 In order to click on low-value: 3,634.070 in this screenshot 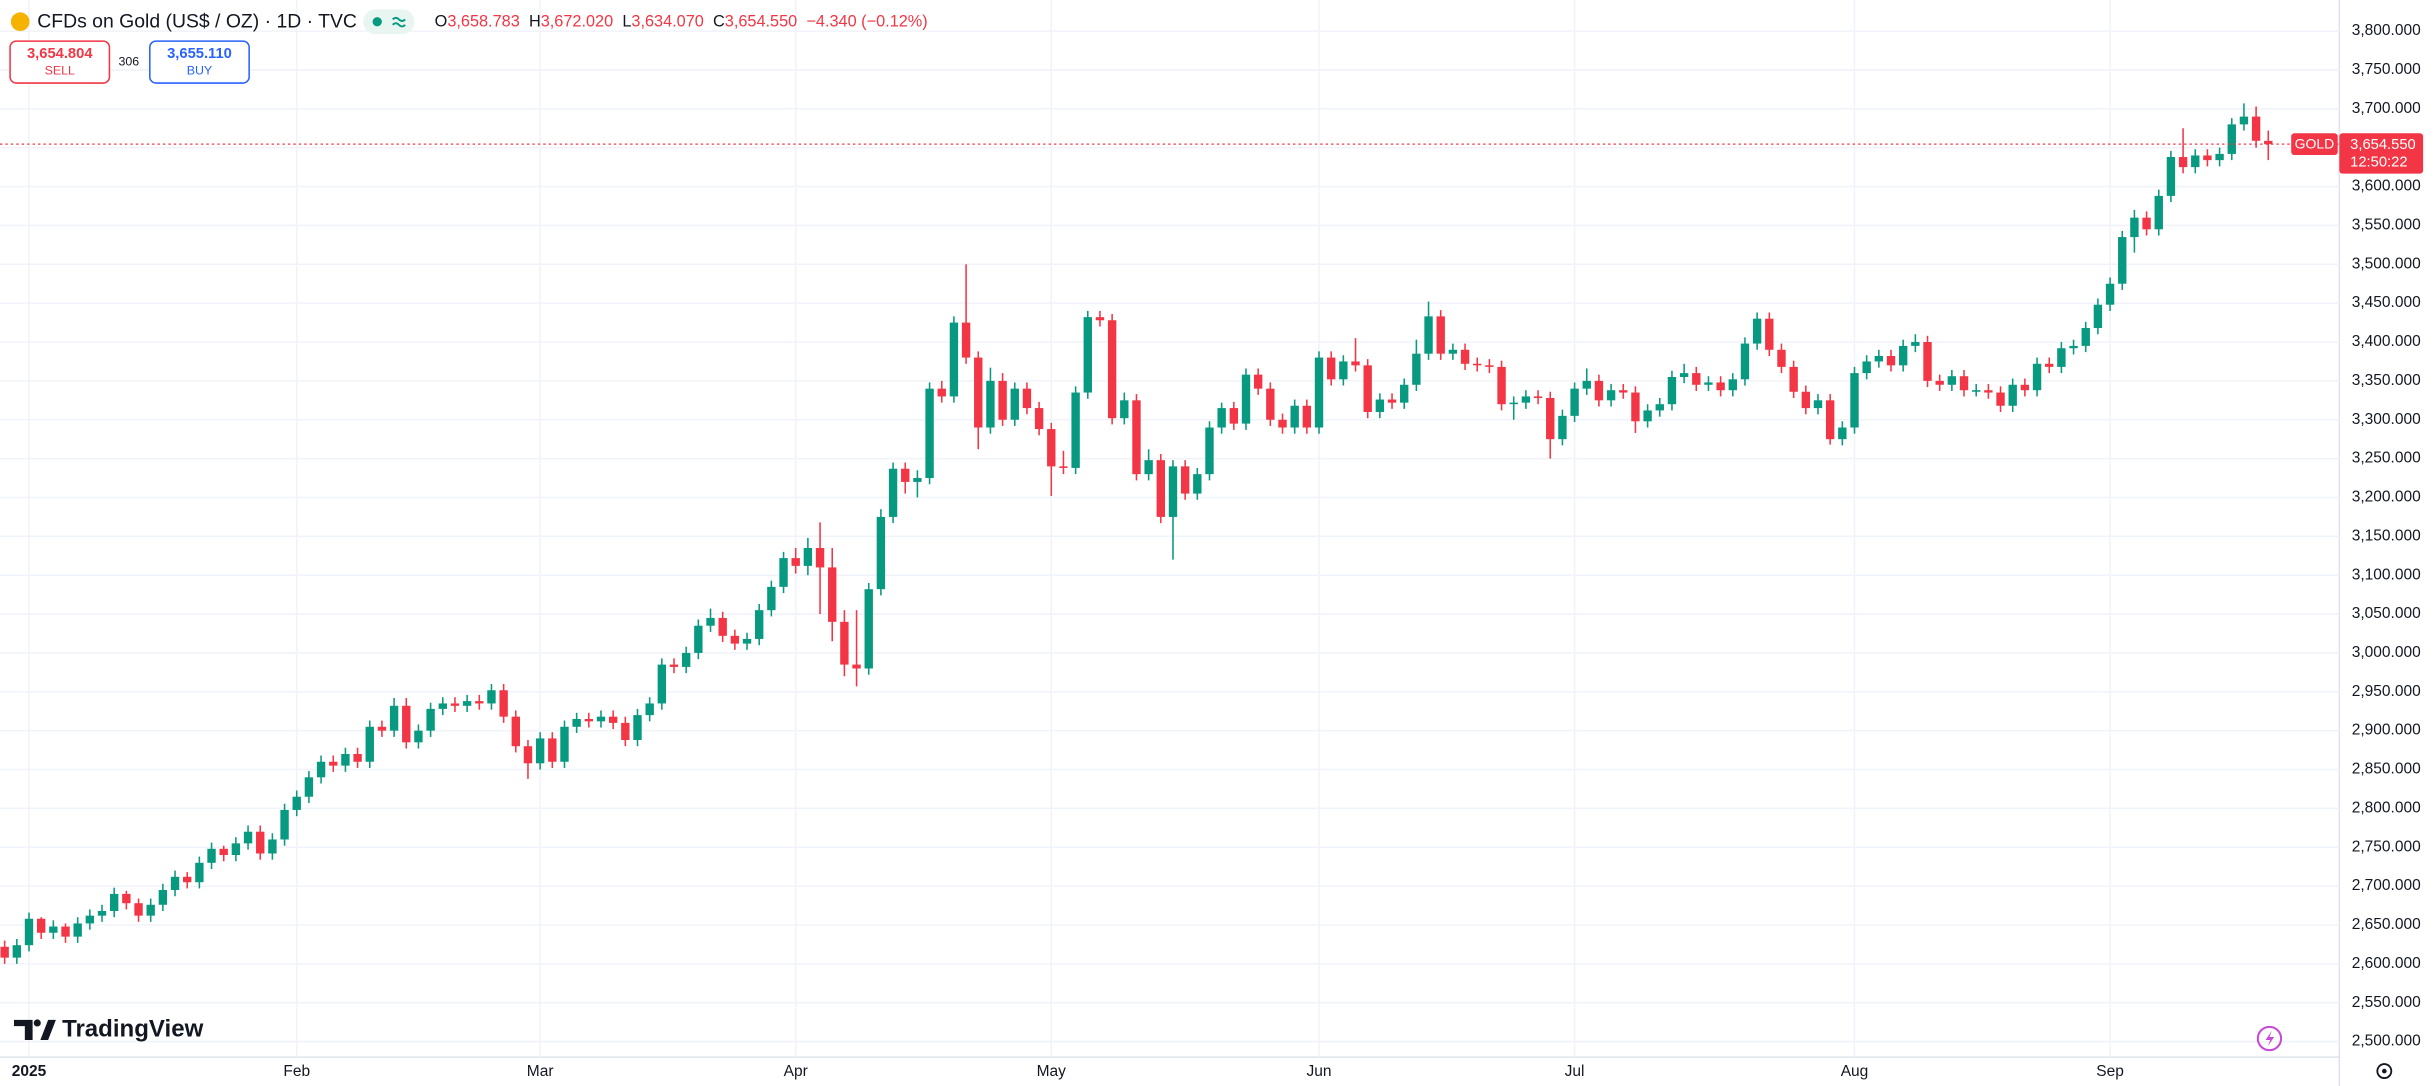, I will do `click(667, 22)`.